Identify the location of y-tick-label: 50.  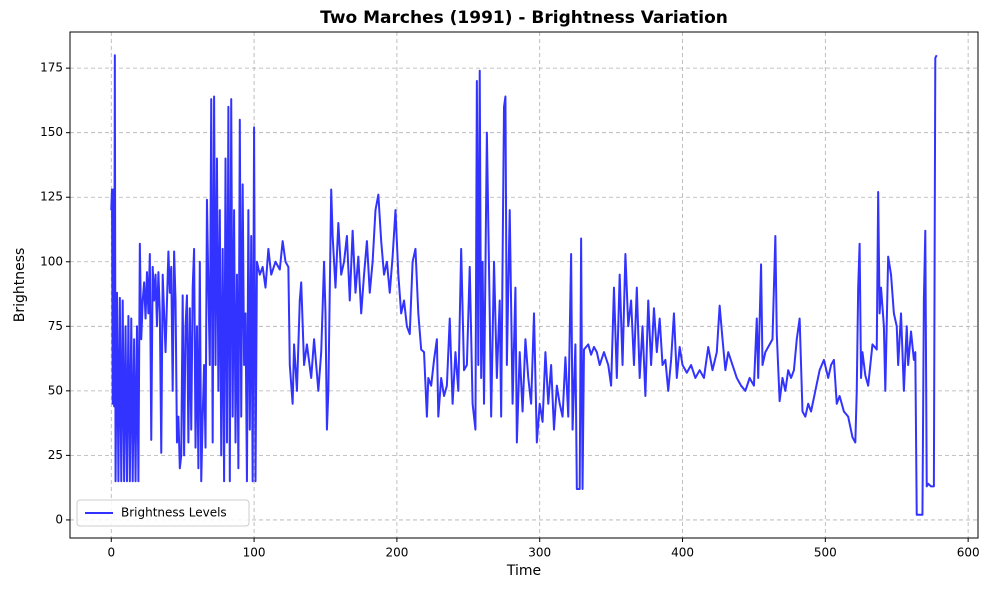
(55, 390).